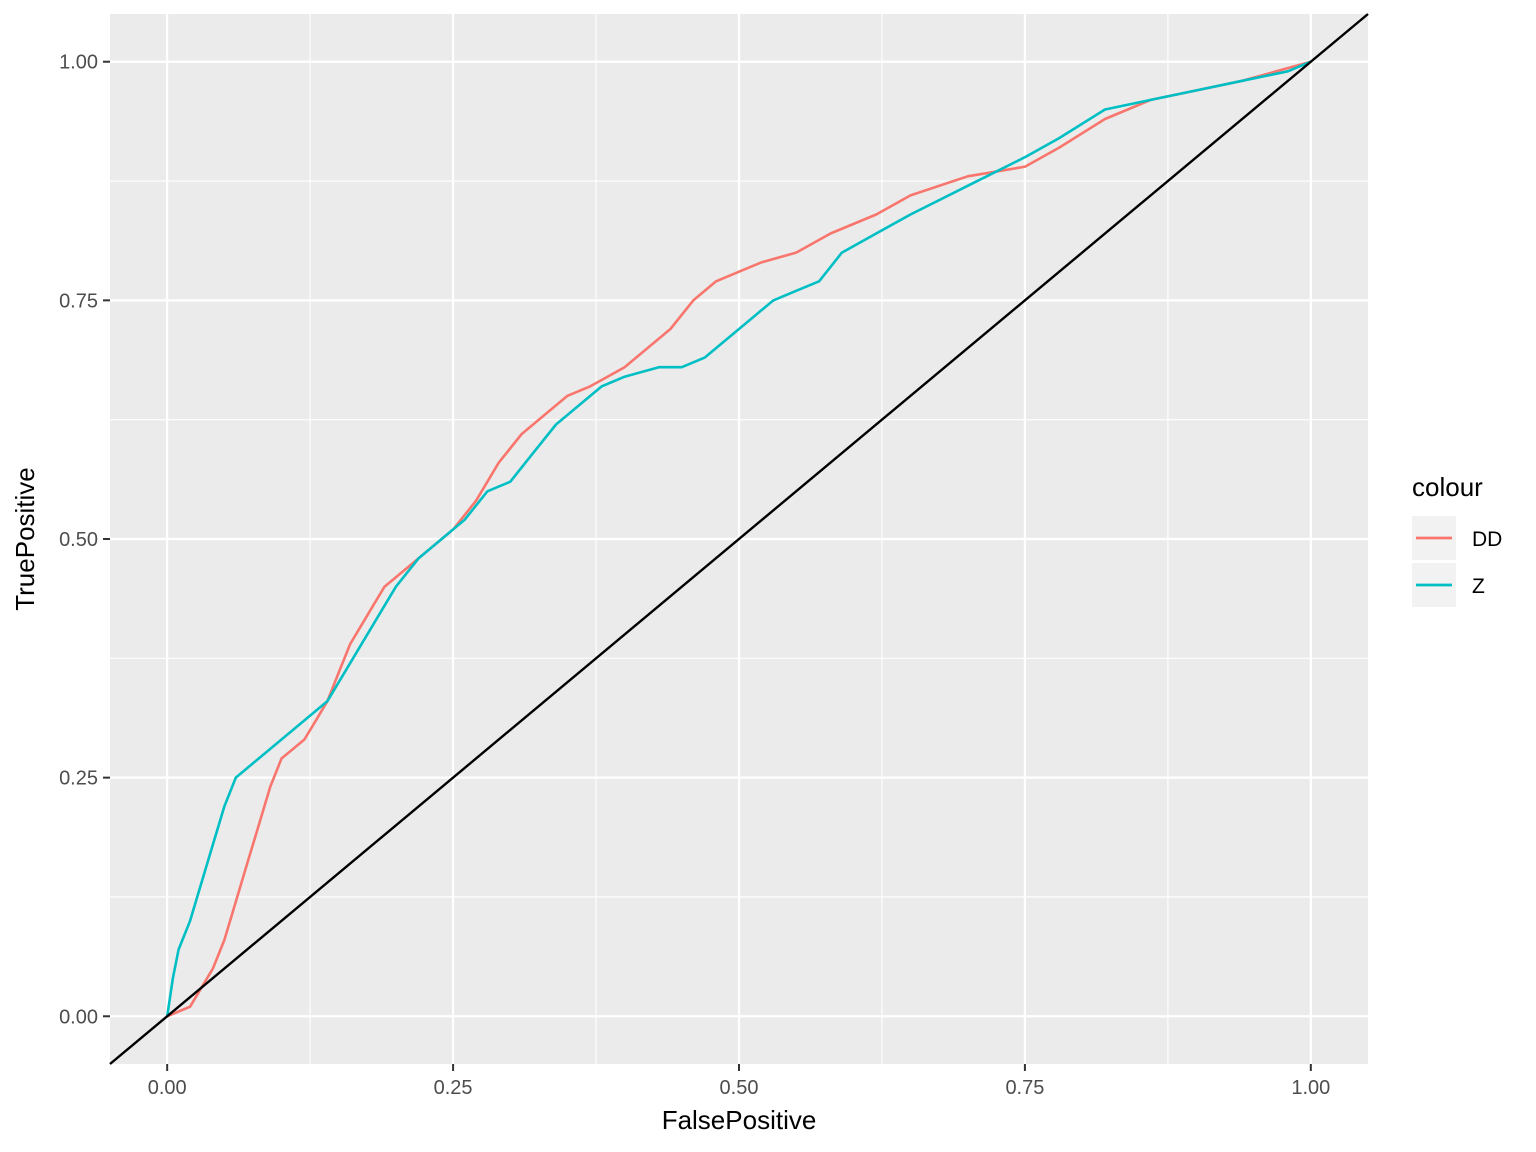 Image resolution: width=1536 pixels, height=1152 pixels. What do you see at coordinates (1487, 539) in the screenshot?
I see `legend-label-dd: DD` at bounding box center [1487, 539].